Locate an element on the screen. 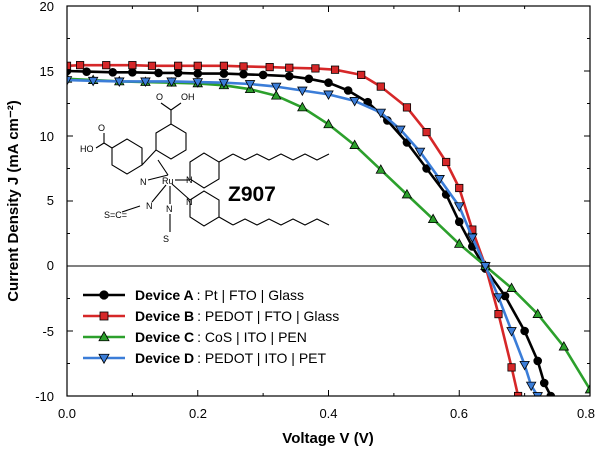 The height and width of the screenshot is (455, 600). y-tick-label: 10 is located at coordinates (47, 136).